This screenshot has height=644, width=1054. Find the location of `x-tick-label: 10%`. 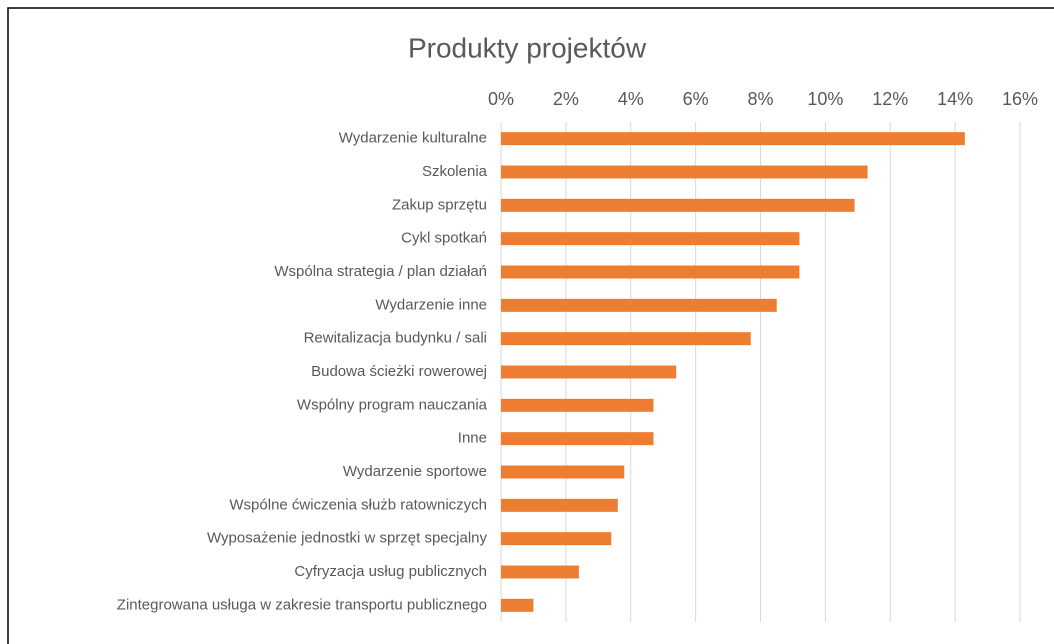

x-tick-label: 10% is located at coordinates (825, 99).